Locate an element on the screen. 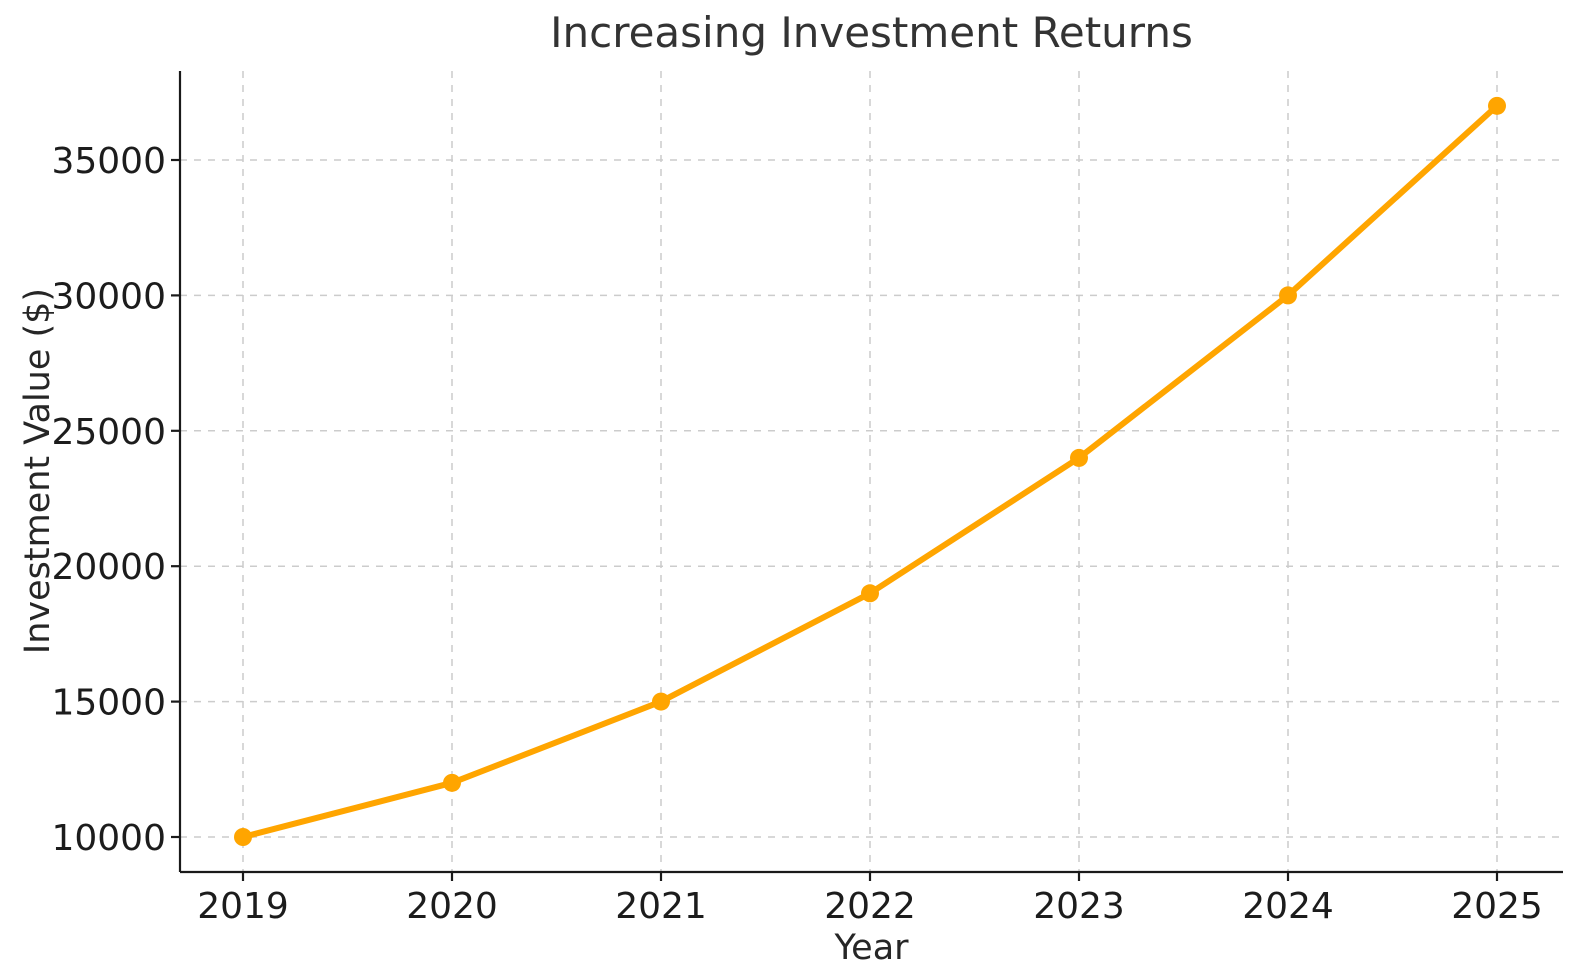  x-axis-label: Year is located at coordinates (871, 948).